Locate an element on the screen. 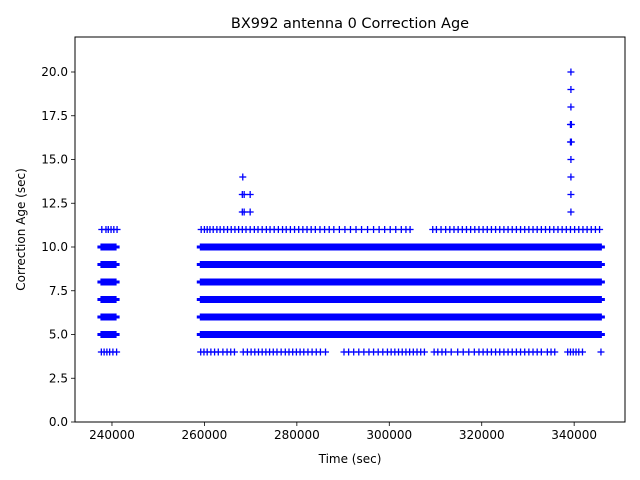  marker-row-y19 is located at coordinates (571, 89).